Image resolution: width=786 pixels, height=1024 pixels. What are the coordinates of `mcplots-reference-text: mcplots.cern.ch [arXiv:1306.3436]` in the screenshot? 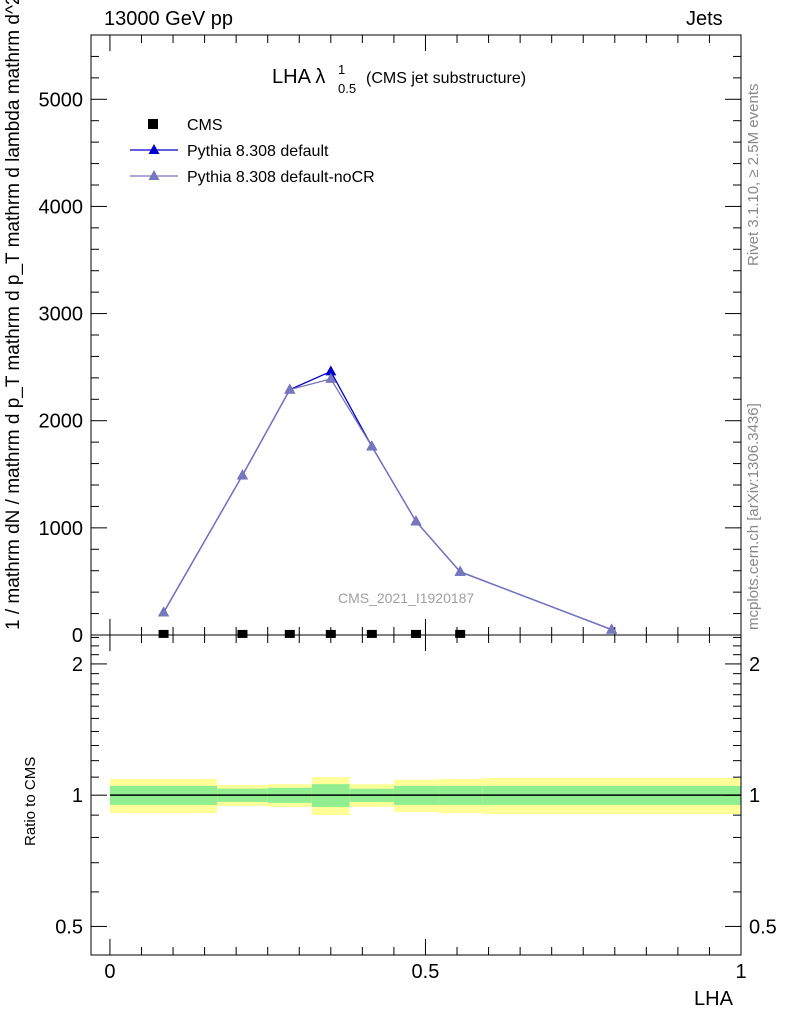 It's located at (753, 516).